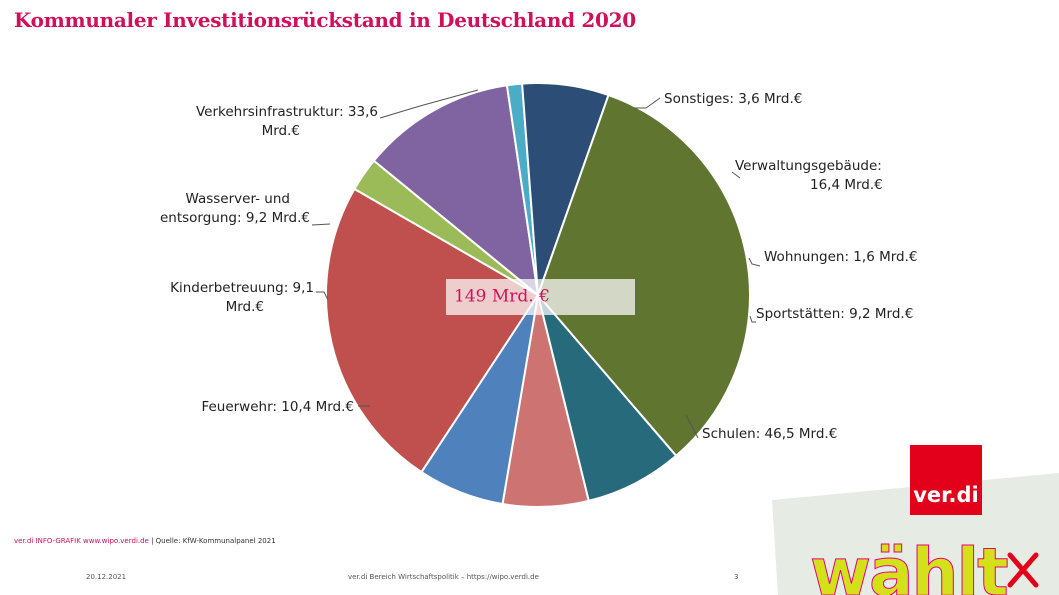  I want to click on footer-brand-link: ver.di INFO-GRAFIK www.wipo.verdi.de, so click(81, 541).